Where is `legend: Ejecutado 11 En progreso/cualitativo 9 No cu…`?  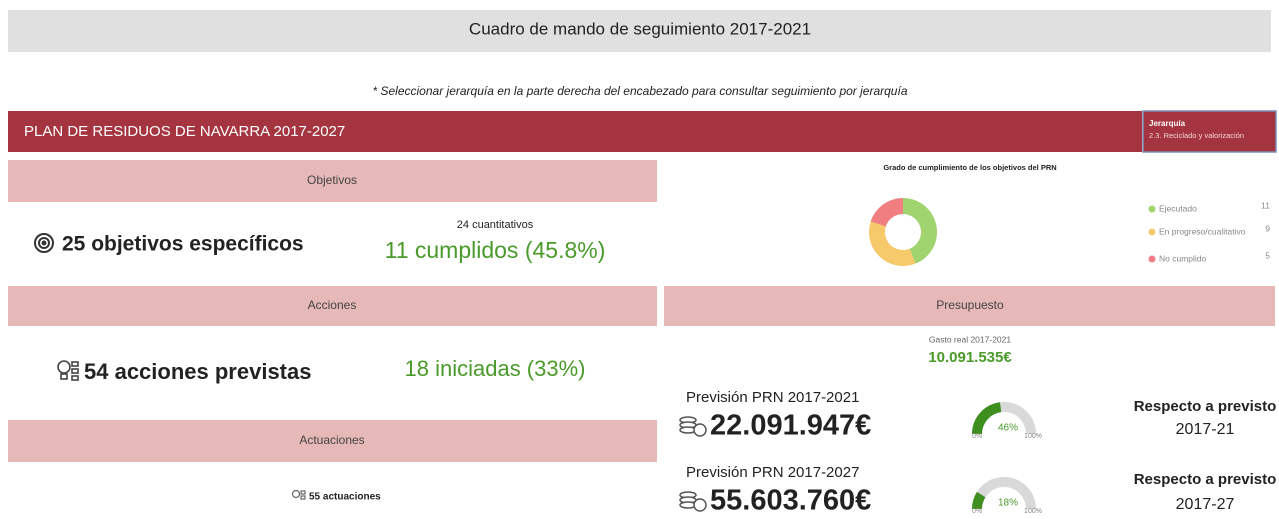 legend: Ejecutado 11 En progreso/cualitativo 9 No cu… is located at coordinates (1209, 231).